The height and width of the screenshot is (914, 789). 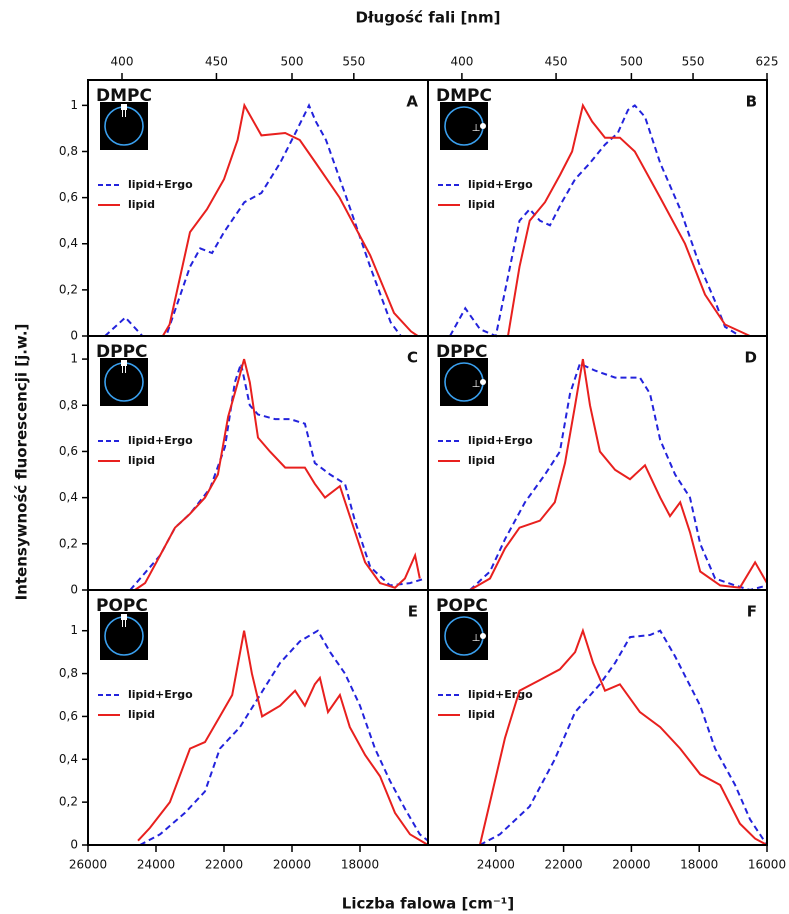 What do you see at coordinates (752, 612) in the screenshot?
I see `panel-letter: F` at bounding box center [752, 612].